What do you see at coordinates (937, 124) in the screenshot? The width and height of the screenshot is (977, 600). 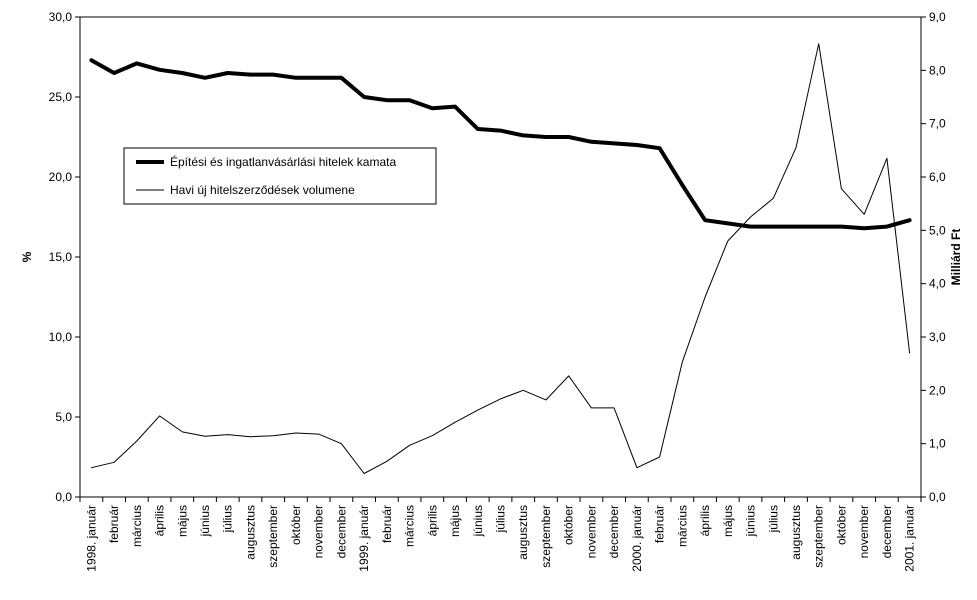 I see `right-tick-label: 7,0` at bounding box center [937, 124].